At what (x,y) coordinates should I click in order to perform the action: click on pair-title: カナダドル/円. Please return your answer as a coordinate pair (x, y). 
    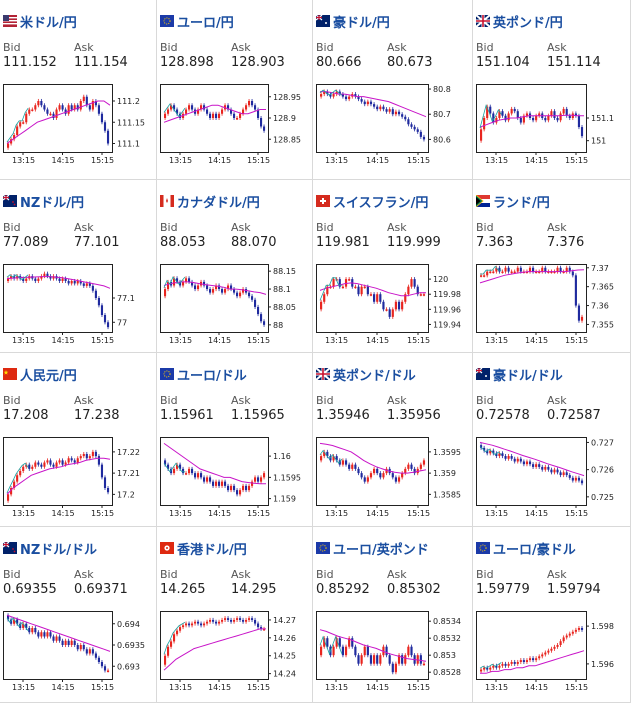
    Looking at the image, I should click on (210, 201).